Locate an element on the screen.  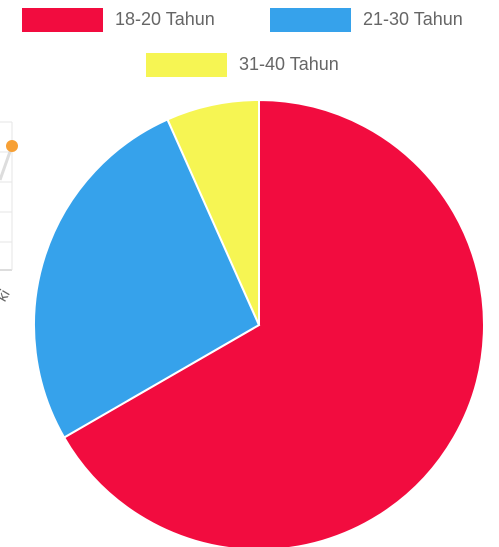
legend-label: 18-20 Tahun is located at coordinates (165, 19).